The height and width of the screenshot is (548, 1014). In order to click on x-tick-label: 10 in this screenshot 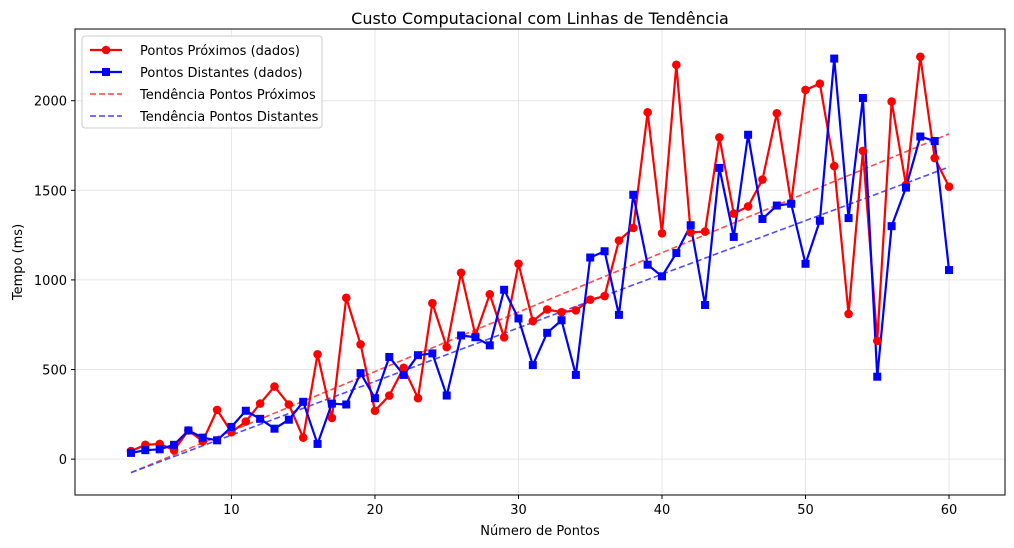, I will do `click(231, 510)`.